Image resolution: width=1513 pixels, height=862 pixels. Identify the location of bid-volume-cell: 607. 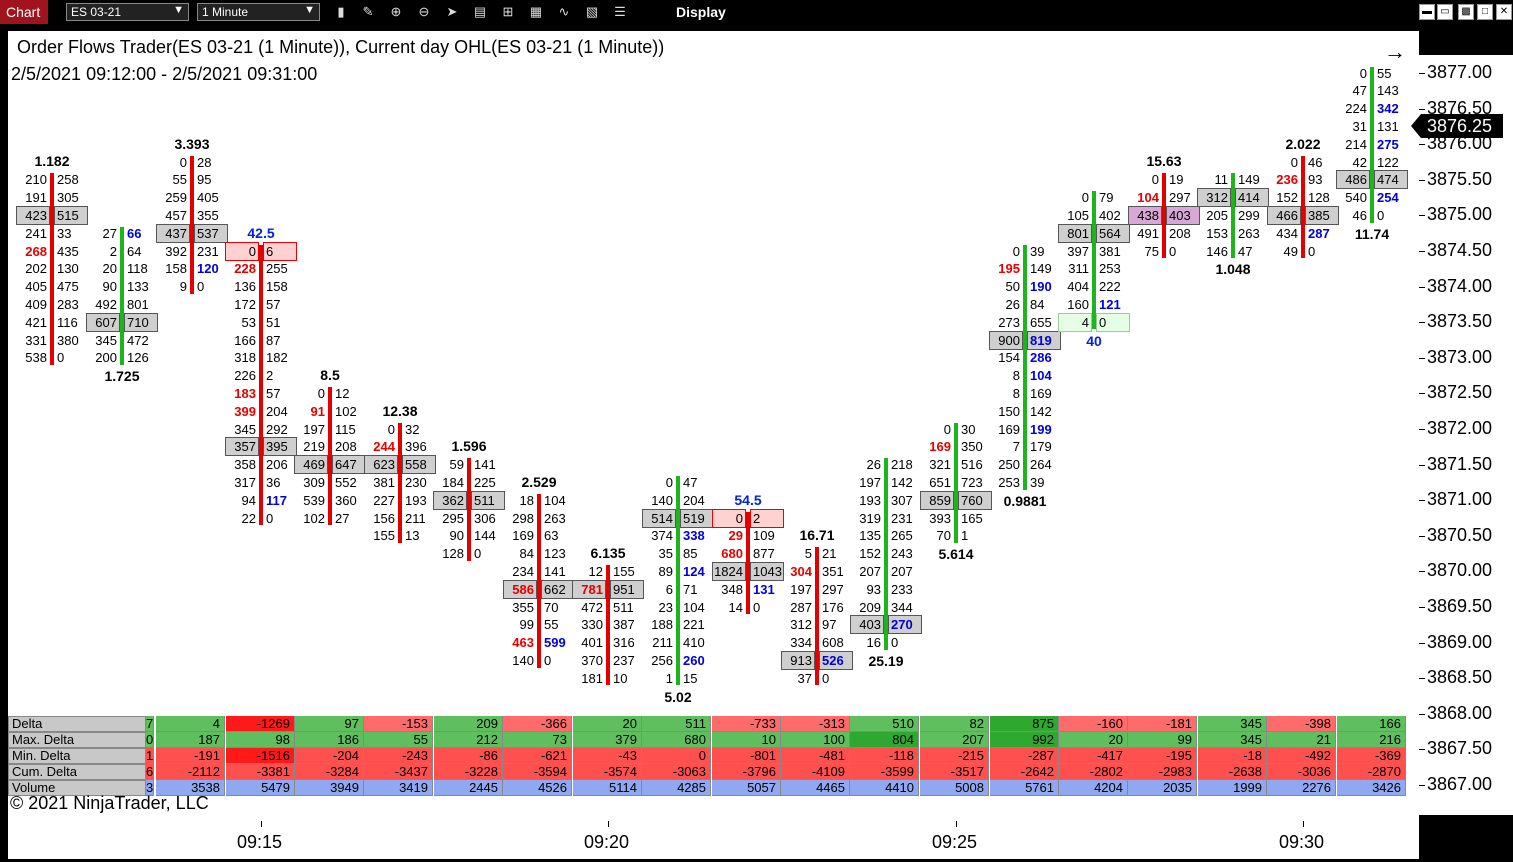
(103, 322).